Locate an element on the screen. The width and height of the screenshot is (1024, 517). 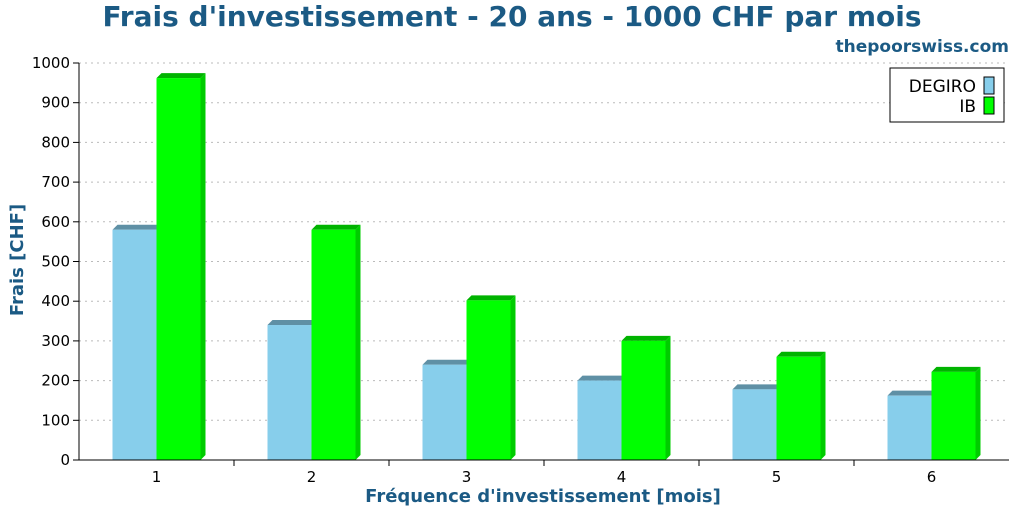
x-tick-label: 4 is located at coordinates (622, 477).